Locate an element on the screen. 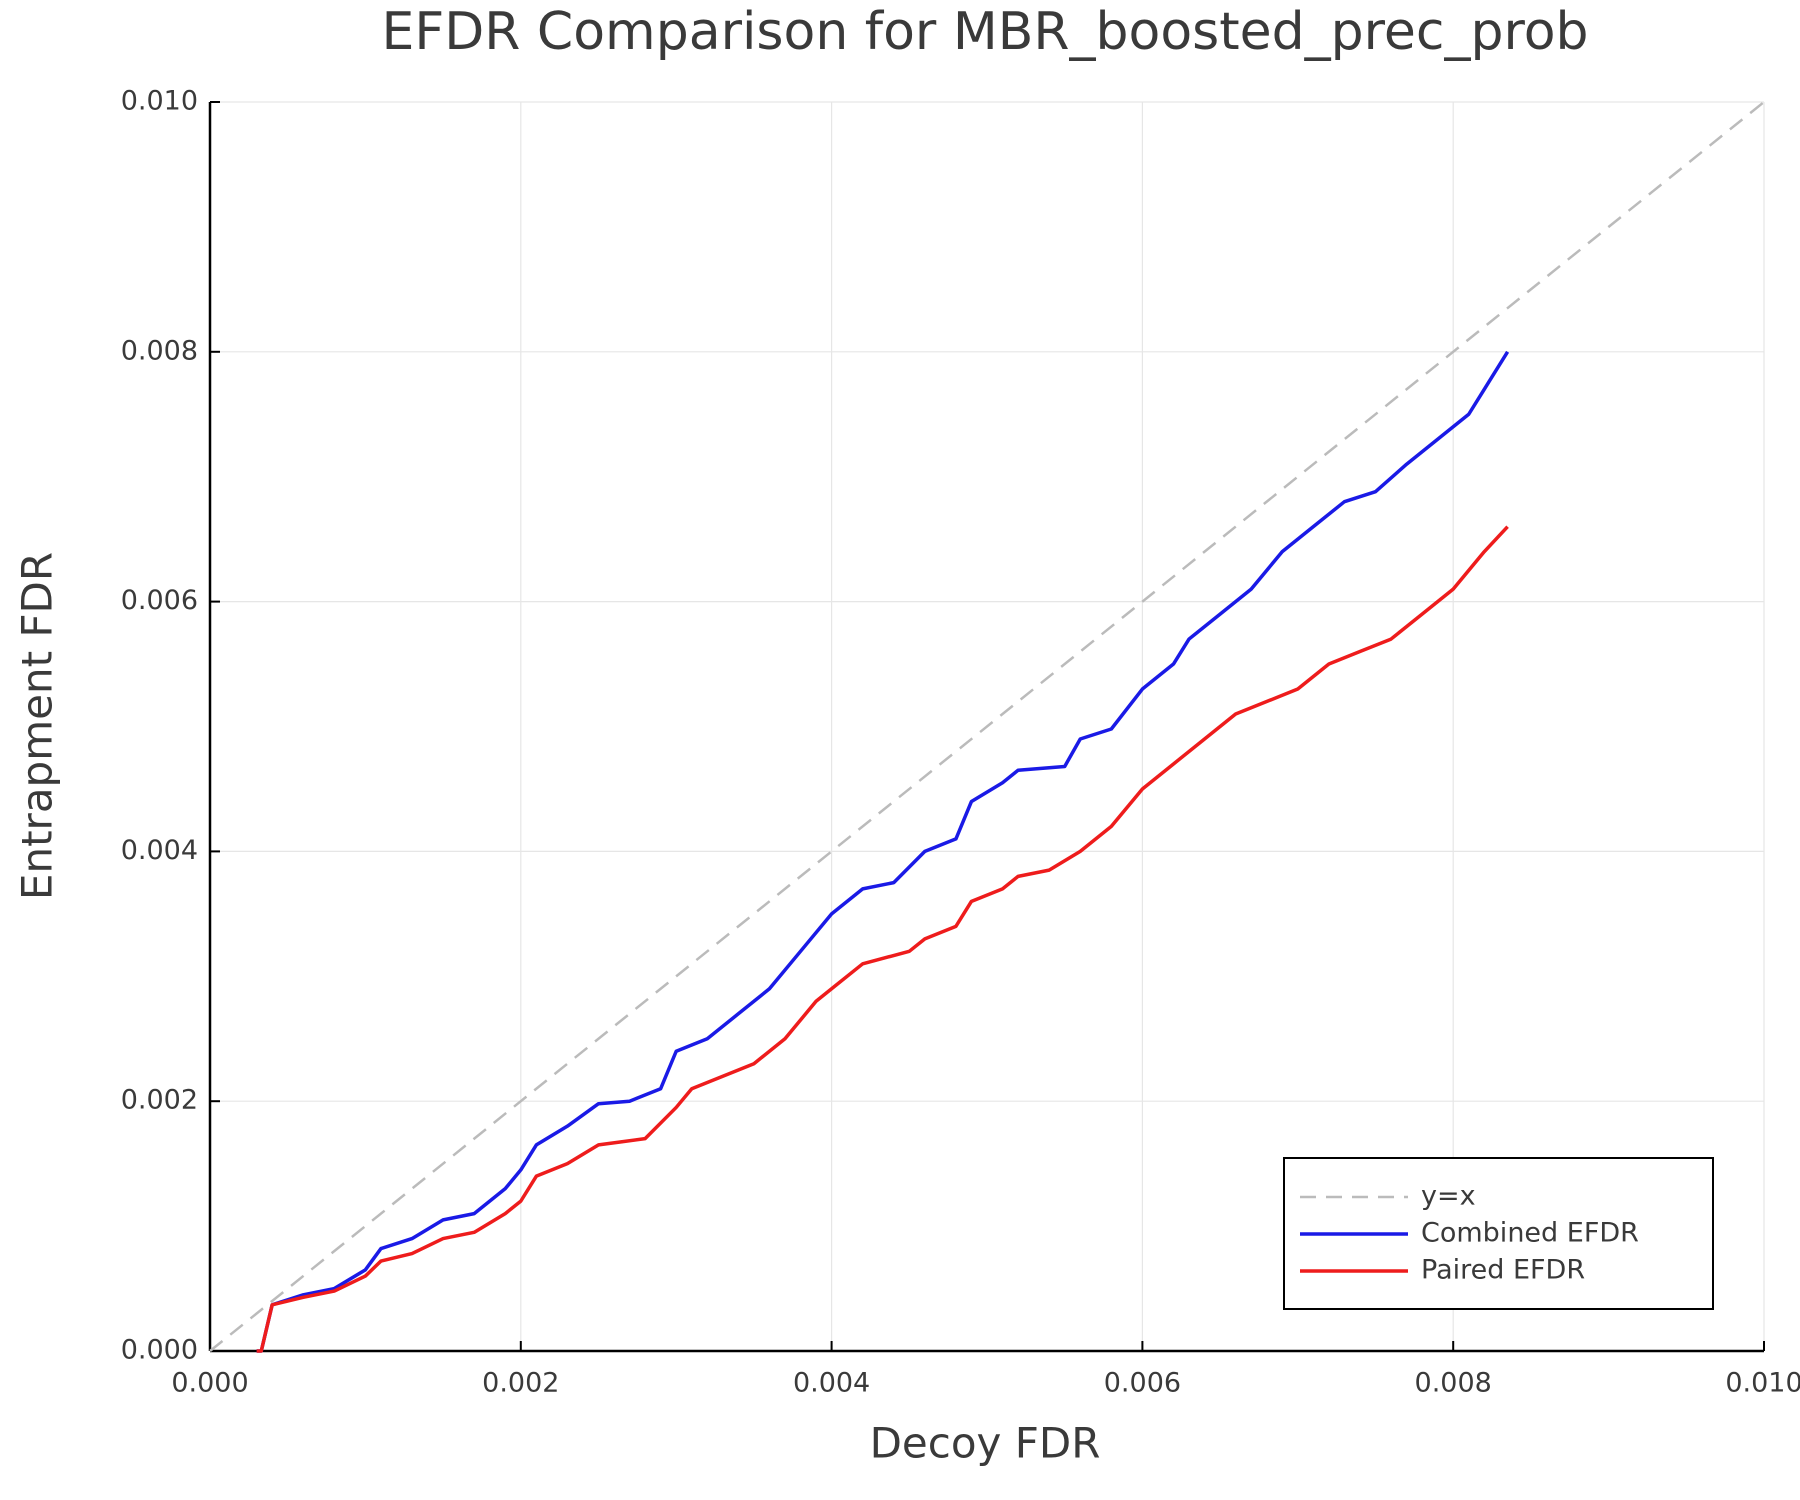 This screenshot has height=1500, width=1800. legend-label: y=x is located at coordinates (1448, 1196).